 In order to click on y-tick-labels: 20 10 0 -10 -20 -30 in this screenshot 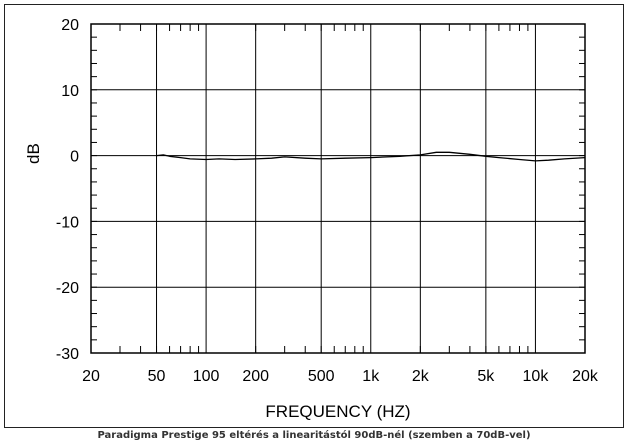, I will do `click(67, 190)`.